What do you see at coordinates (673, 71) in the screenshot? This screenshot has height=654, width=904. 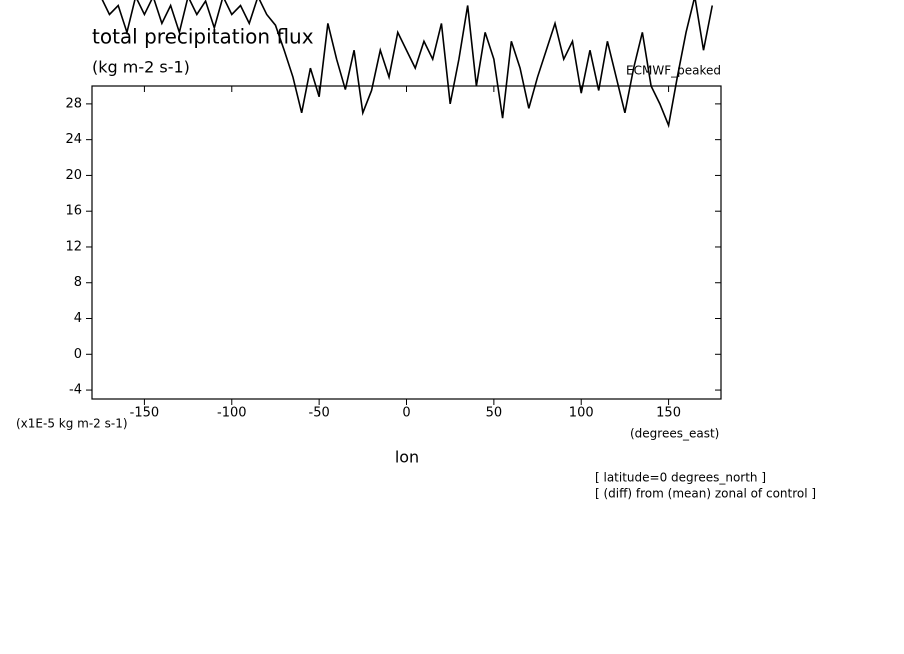 I see `annotation: ECMWF_peaked` at bounding box center [673, 71].